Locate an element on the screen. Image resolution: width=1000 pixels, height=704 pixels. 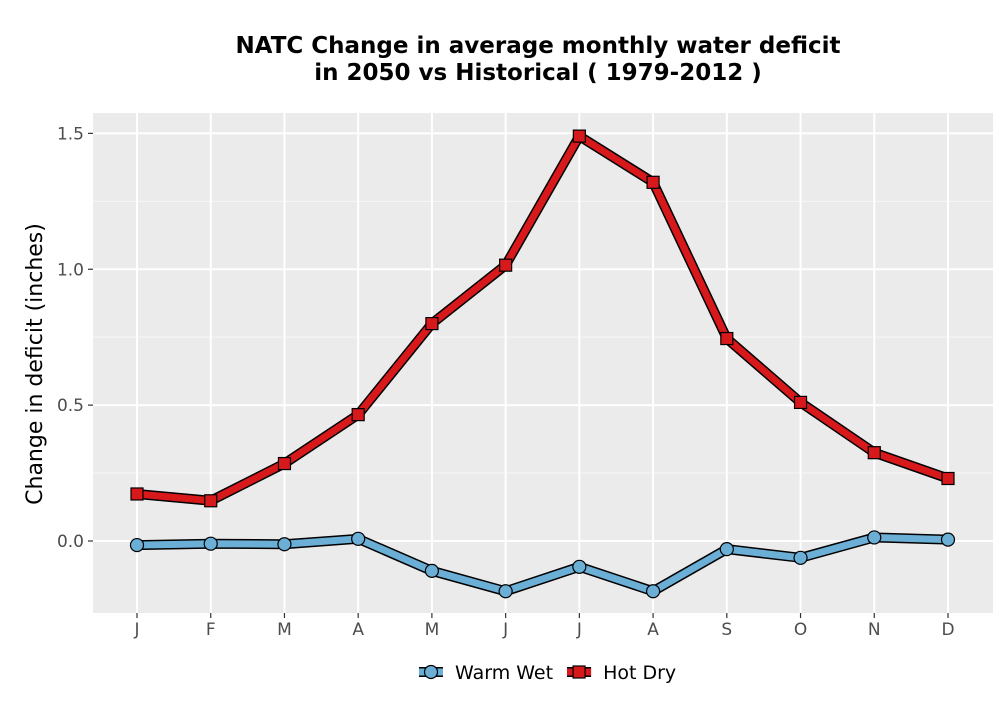
legend-item-warm-wet: Warm Wet is located at coordinates (486, 673).